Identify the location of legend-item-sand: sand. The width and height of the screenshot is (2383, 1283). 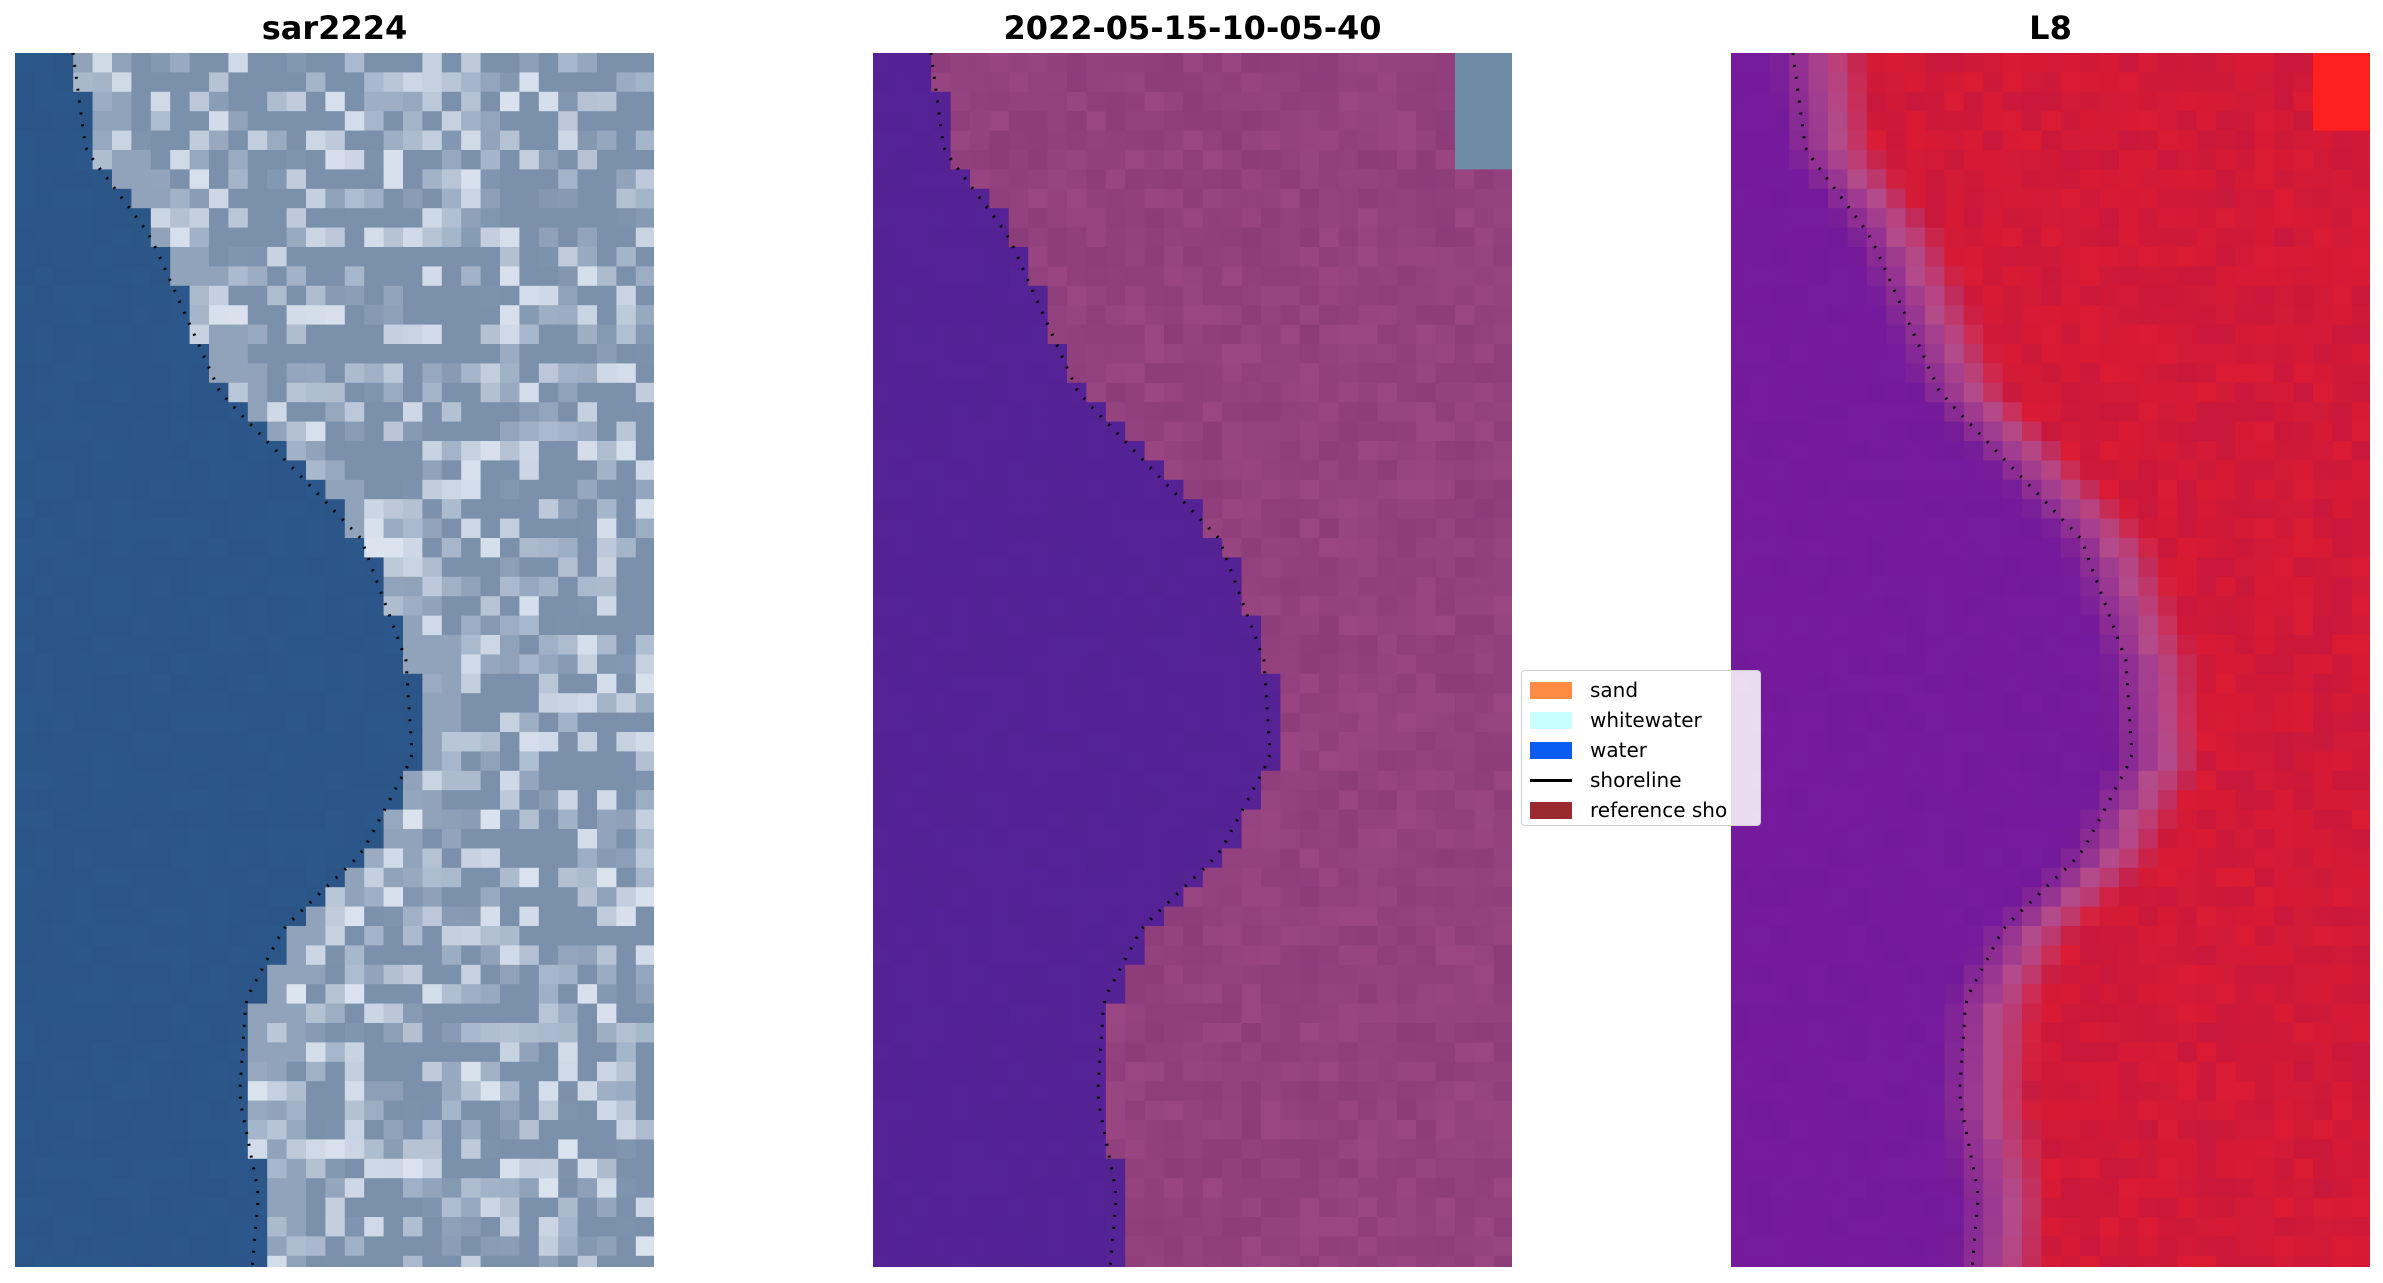
(1645, 690).